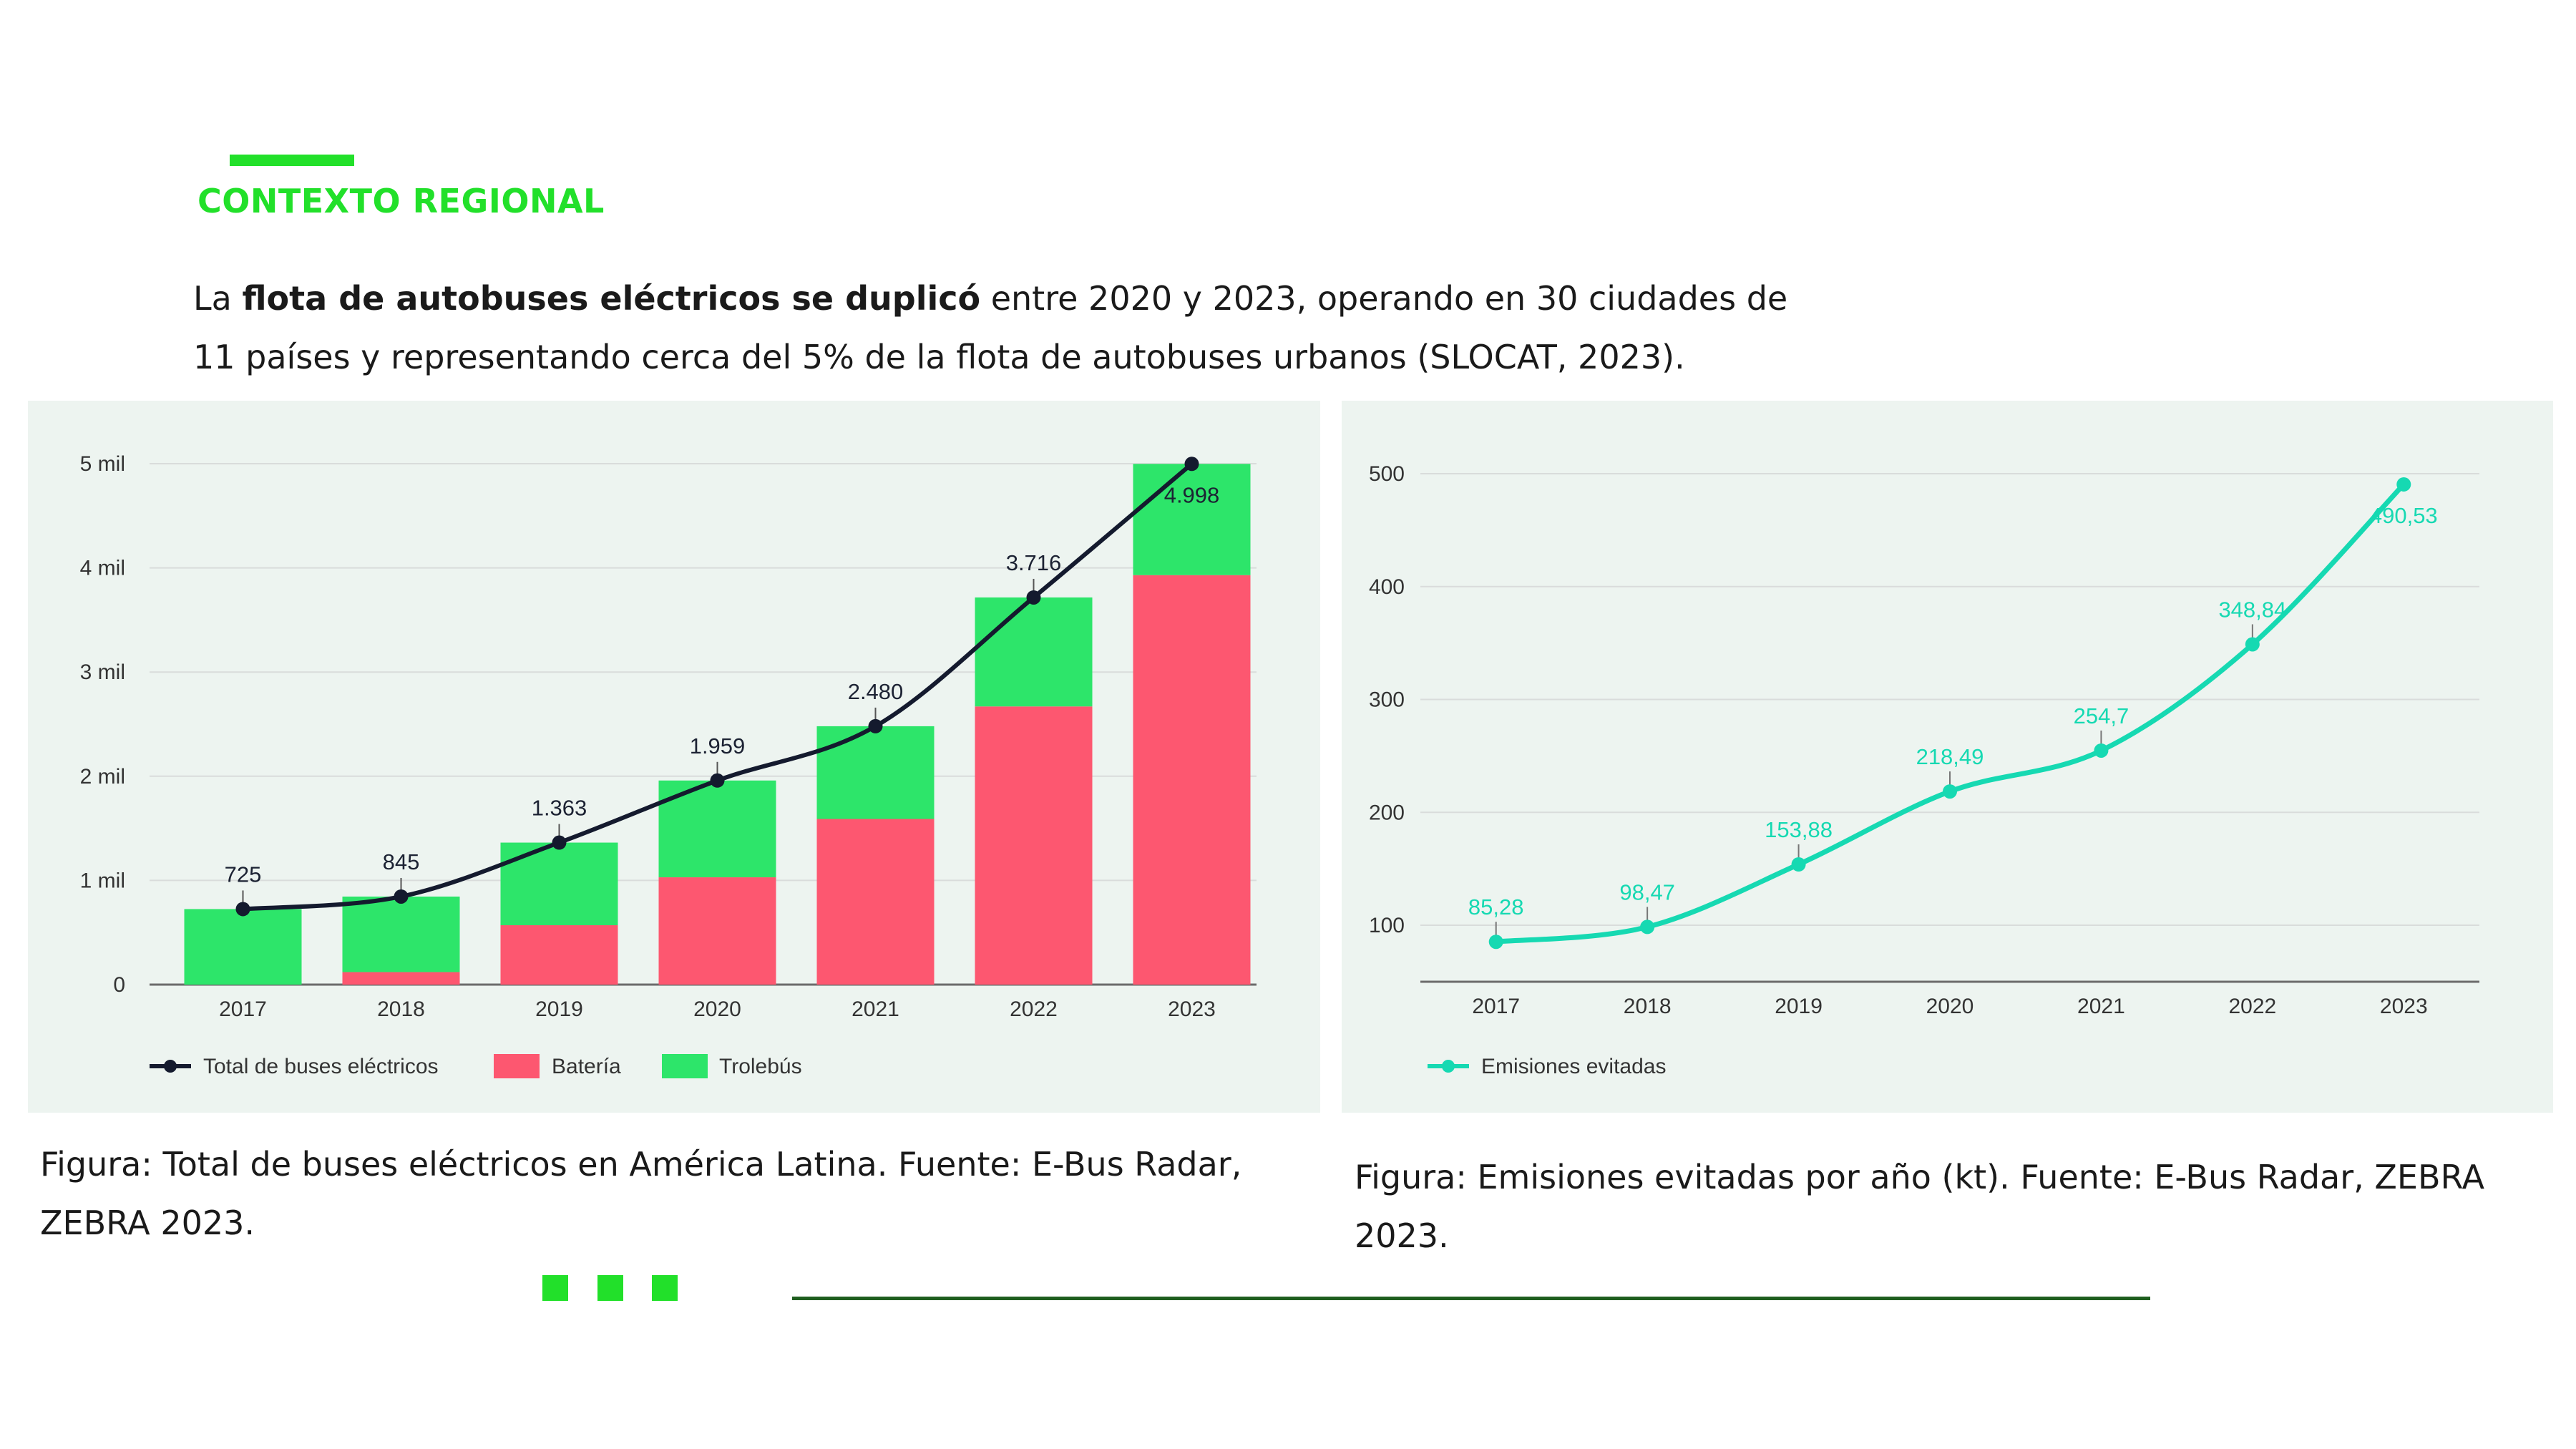  Describe the element at coordinates (243, 875) in the screenshot. I see `total-data-label: 725` at that location.